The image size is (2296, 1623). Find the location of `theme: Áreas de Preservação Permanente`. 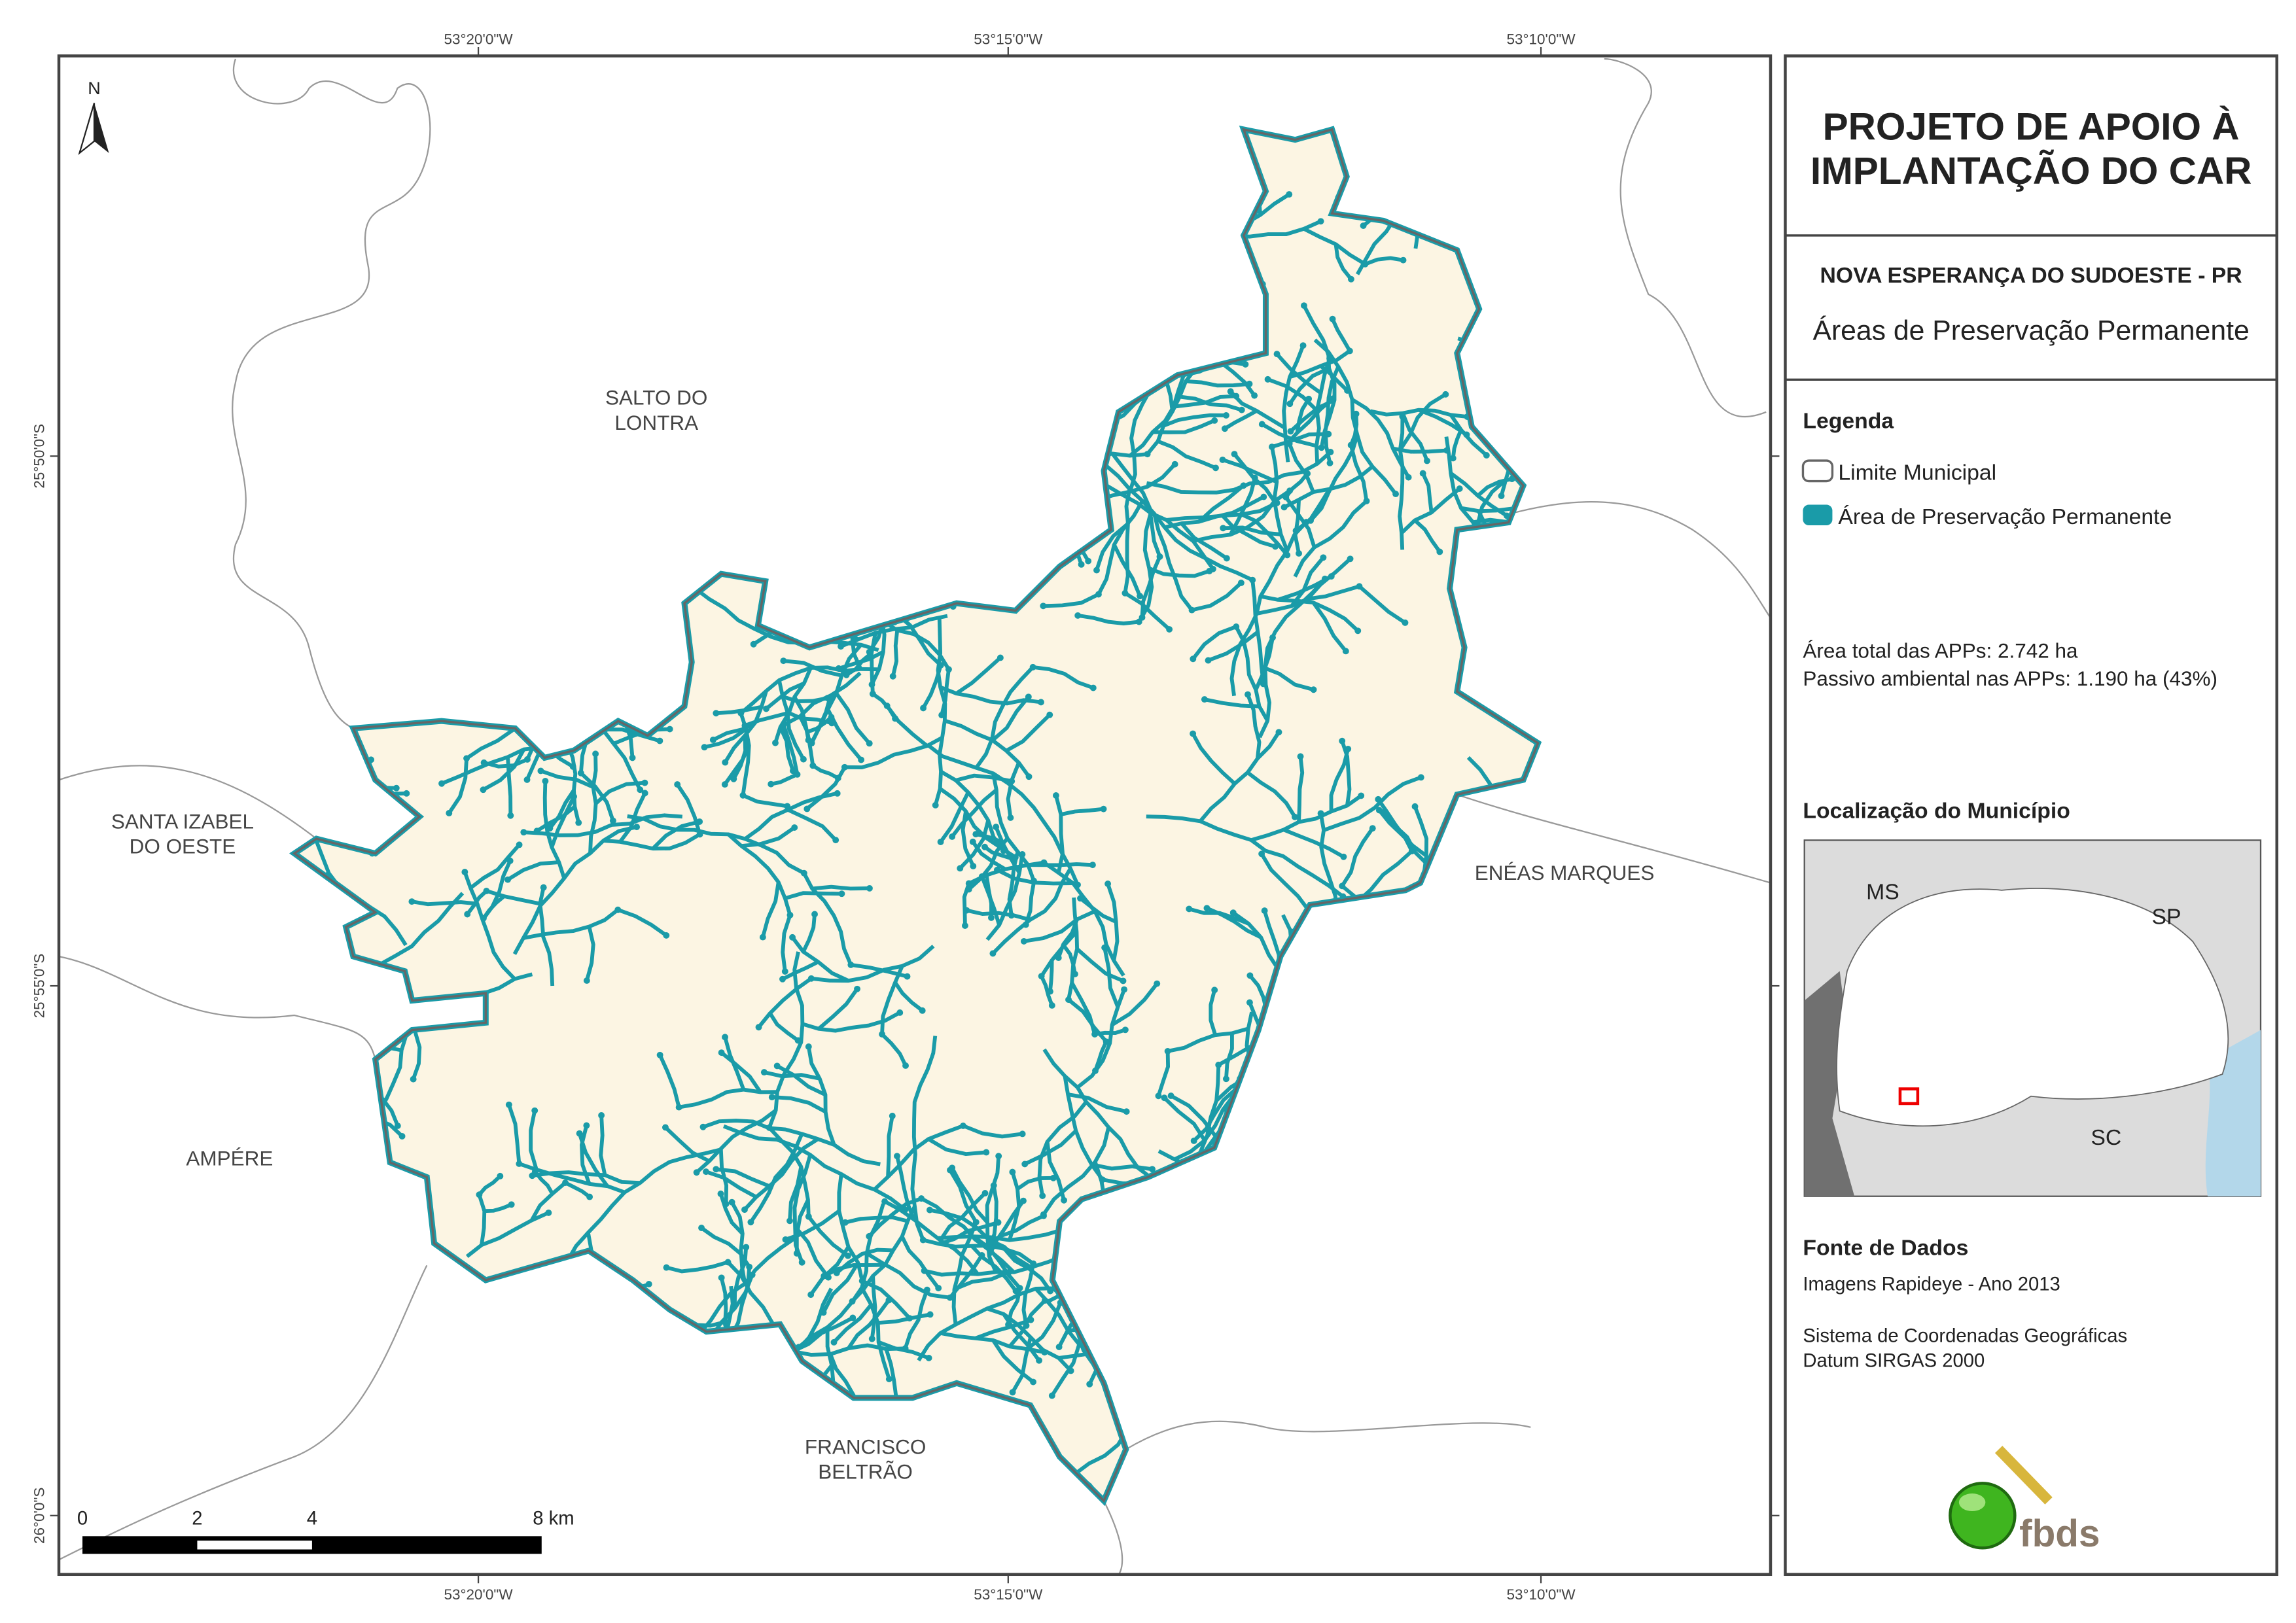

theme: Áreas de Preservação Permanente is located at coordinates (2031, 331).